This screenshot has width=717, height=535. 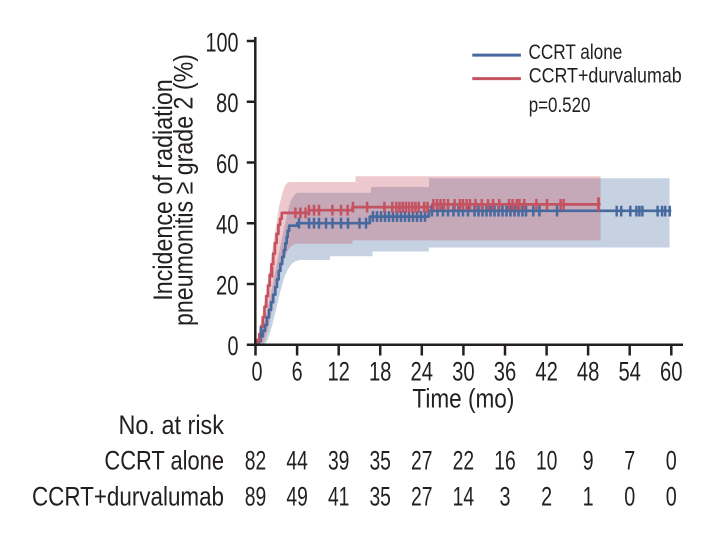 What do you see at coordinates (227, 103) in the screenshot?
I see `svg-text: 80` at bounding box center [227, 103].